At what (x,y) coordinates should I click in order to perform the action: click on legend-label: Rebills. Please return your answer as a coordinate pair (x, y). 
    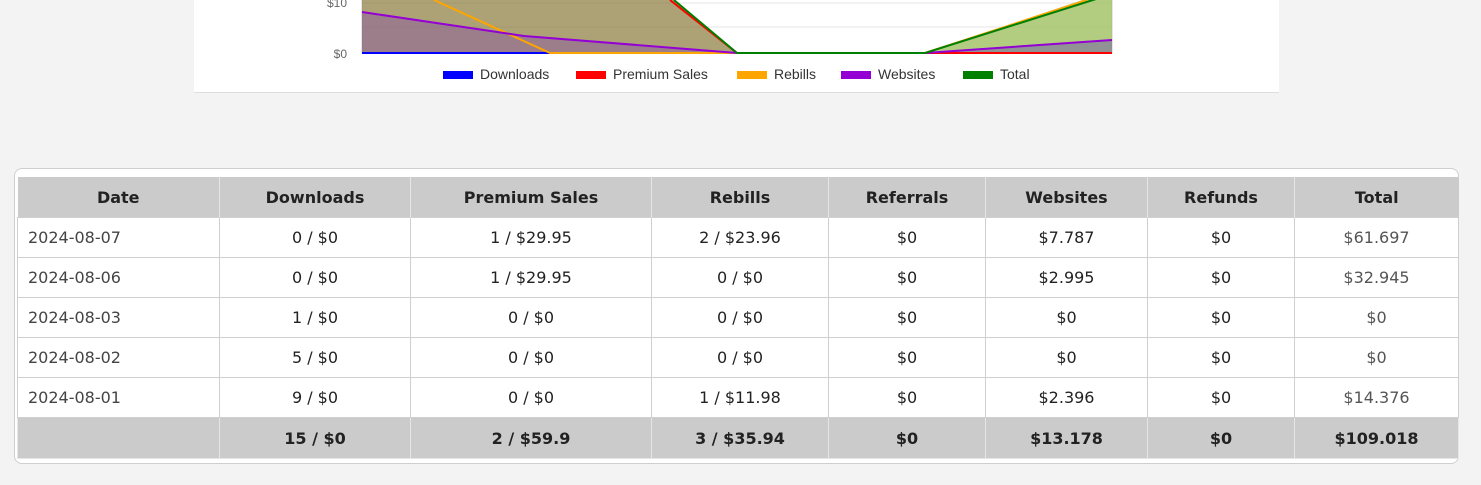
    Looking at the image, I should click on (795, 74).